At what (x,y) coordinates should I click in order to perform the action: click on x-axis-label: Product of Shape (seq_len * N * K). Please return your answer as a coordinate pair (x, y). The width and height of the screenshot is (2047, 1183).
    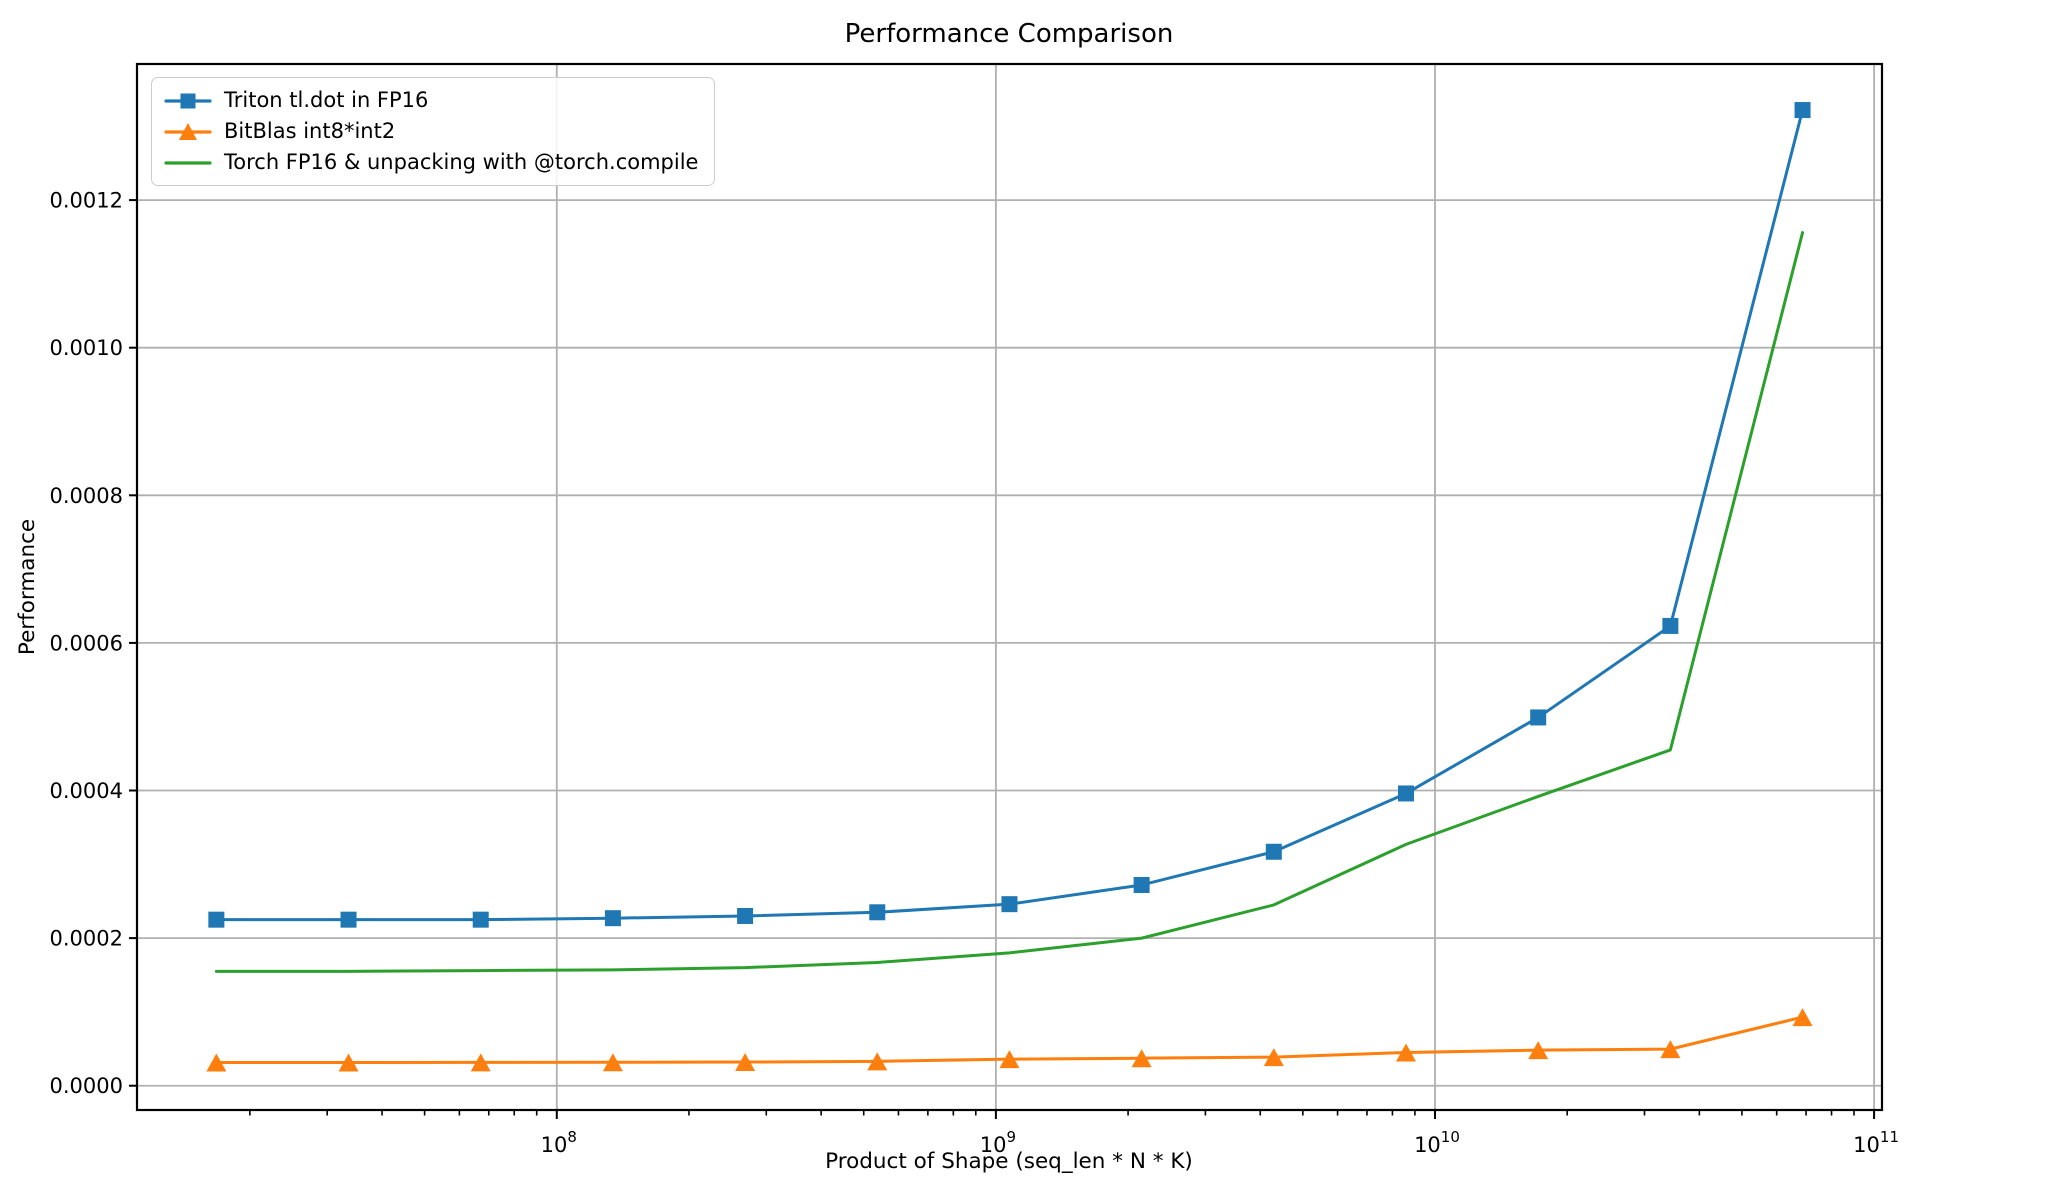
    Looking at the image, I should click on (1009, 1161).